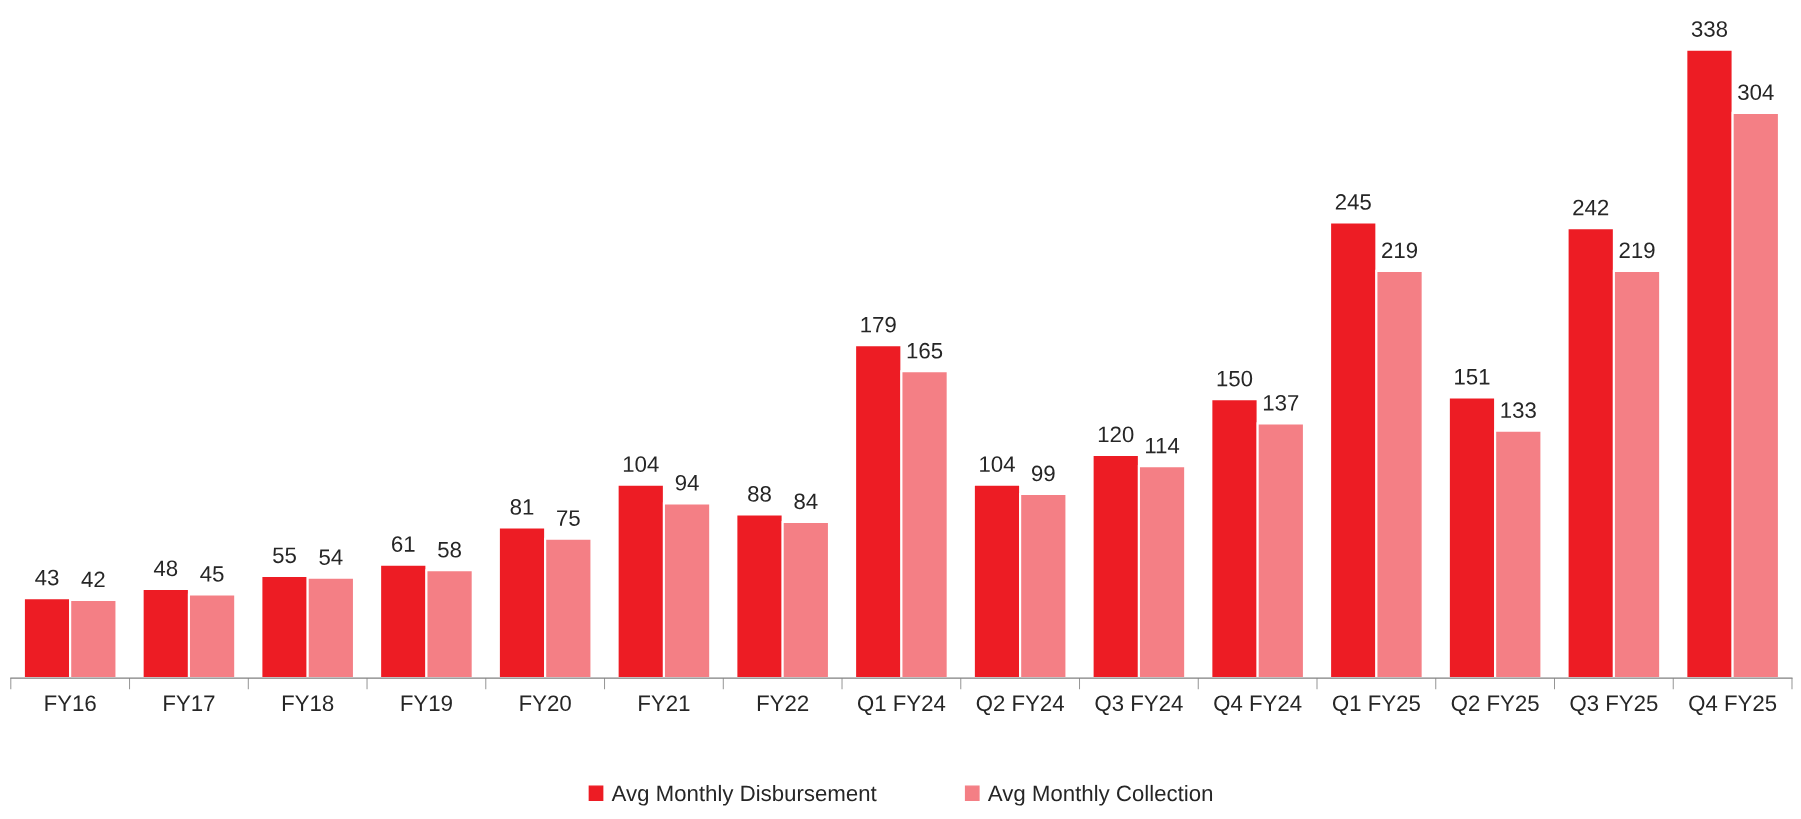  What do you see at coordinates (1235, 378) in the screenshot?
I see `data-label: 150` at bounding box center [1235, 378].